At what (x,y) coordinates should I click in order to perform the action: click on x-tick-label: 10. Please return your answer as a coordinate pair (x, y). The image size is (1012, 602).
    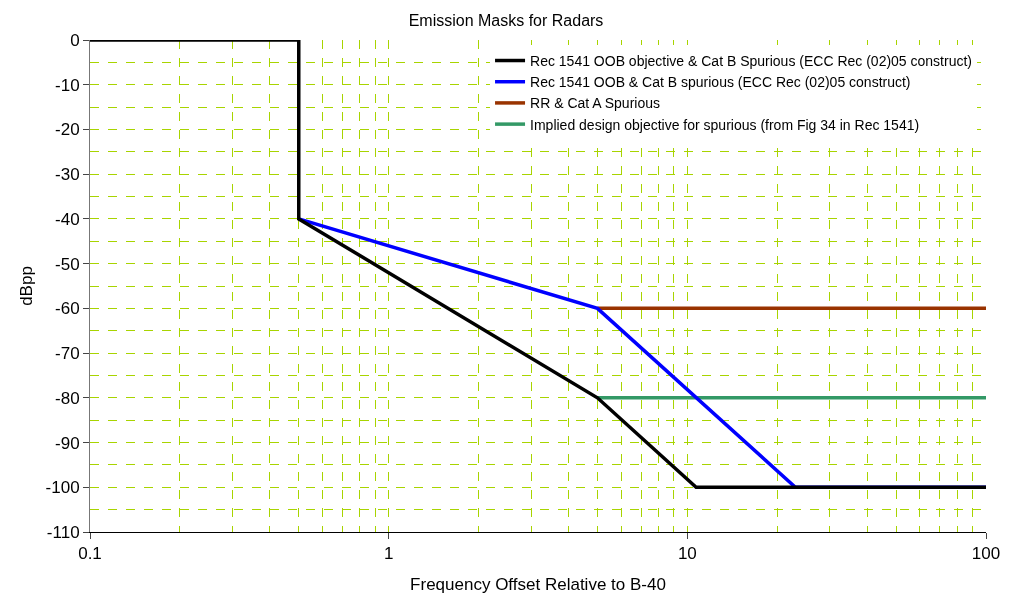
    Looking at the image, I should click on (687, 554).